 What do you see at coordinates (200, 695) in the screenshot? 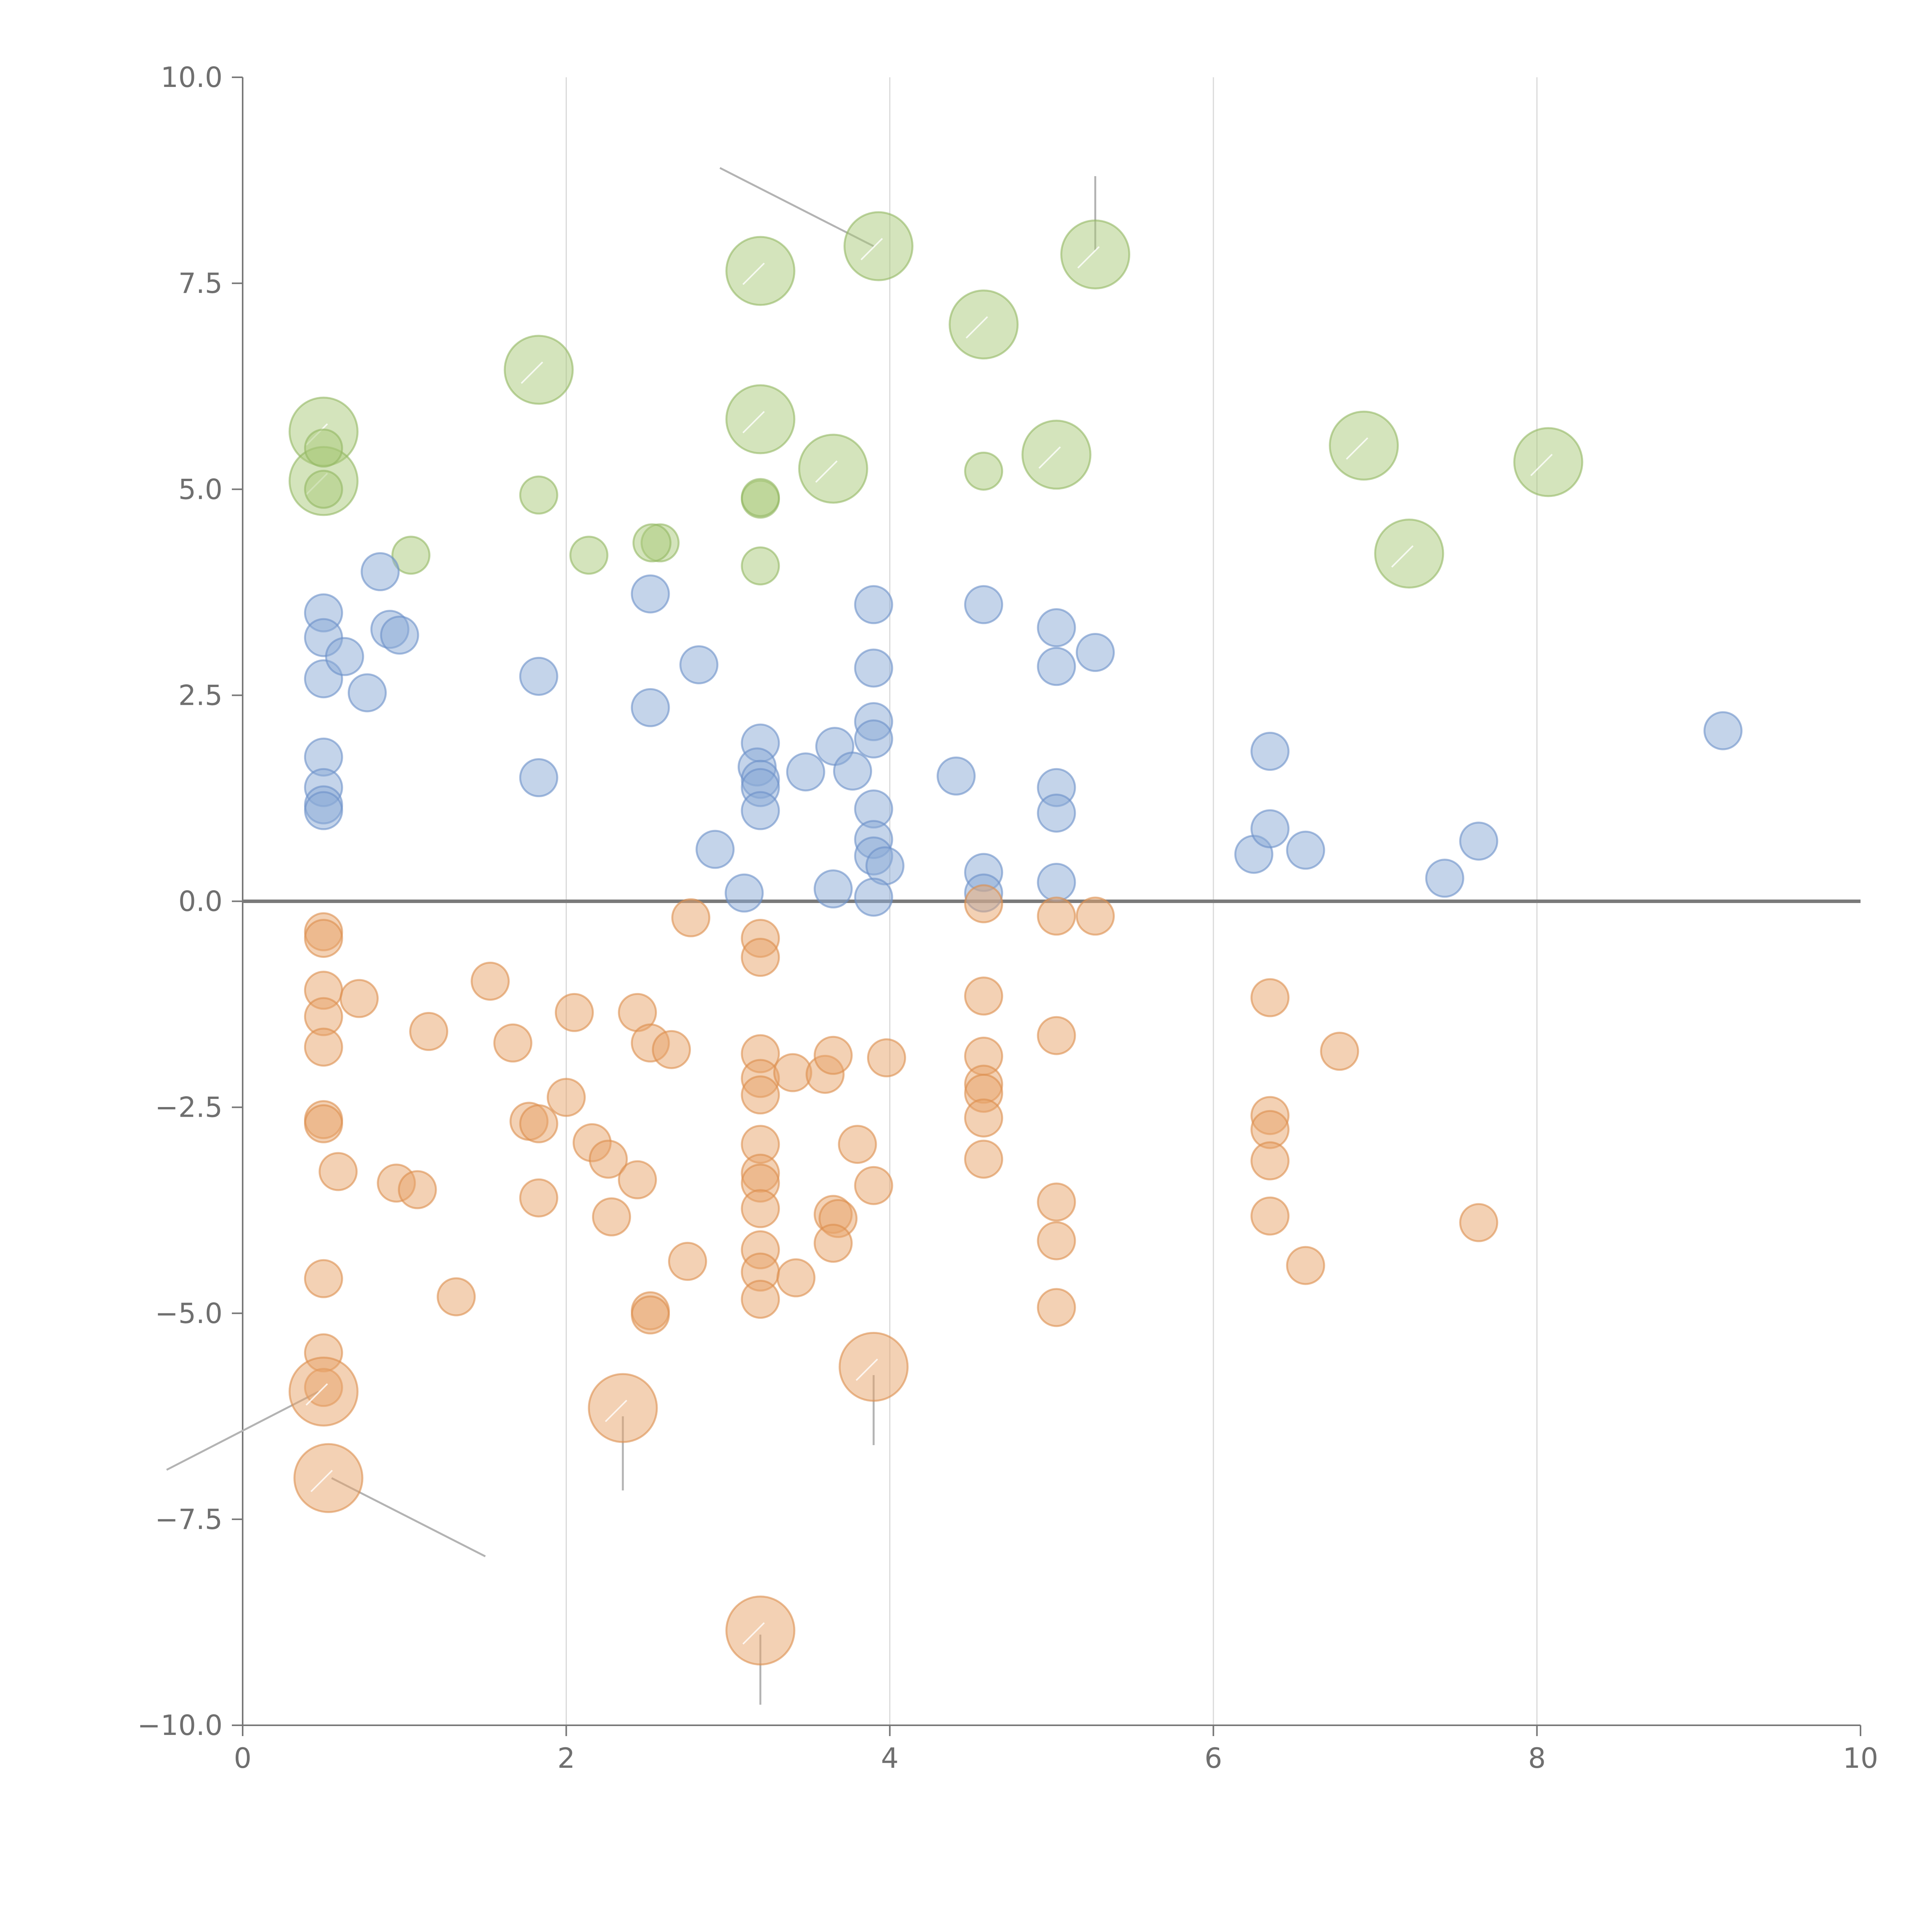
I see `y-tick-label-3: 2.5` at bounding box center [200, 695].